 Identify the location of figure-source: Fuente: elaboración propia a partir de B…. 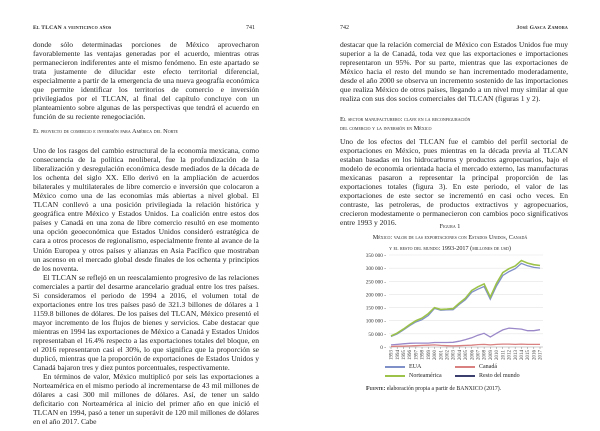
(434, 389).